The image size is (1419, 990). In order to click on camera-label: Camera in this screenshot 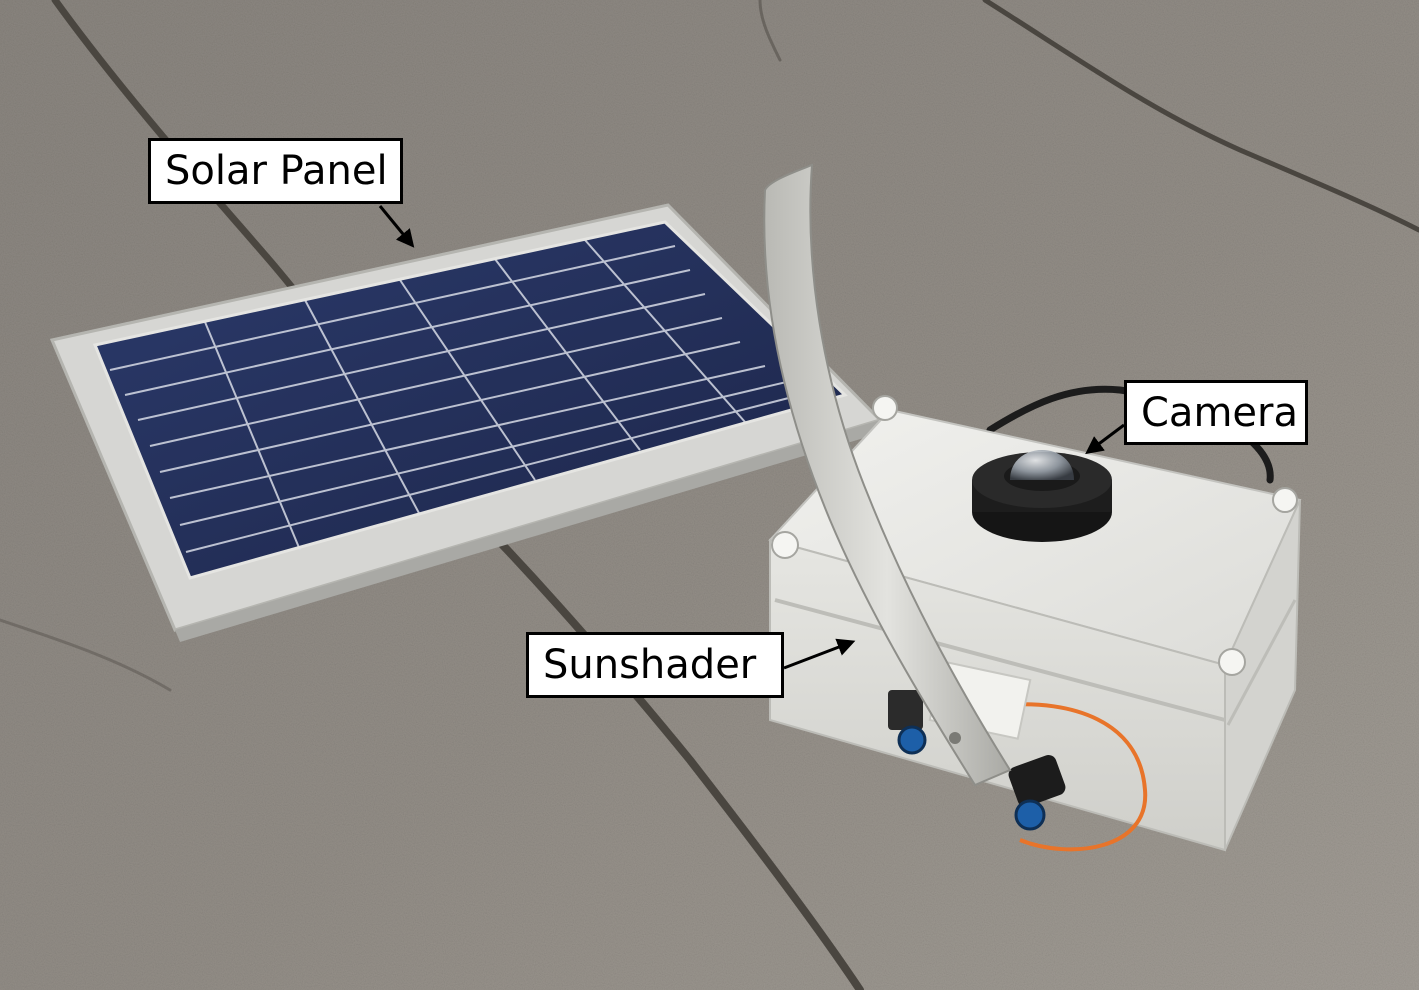, I will do `click(1216, 412)`.